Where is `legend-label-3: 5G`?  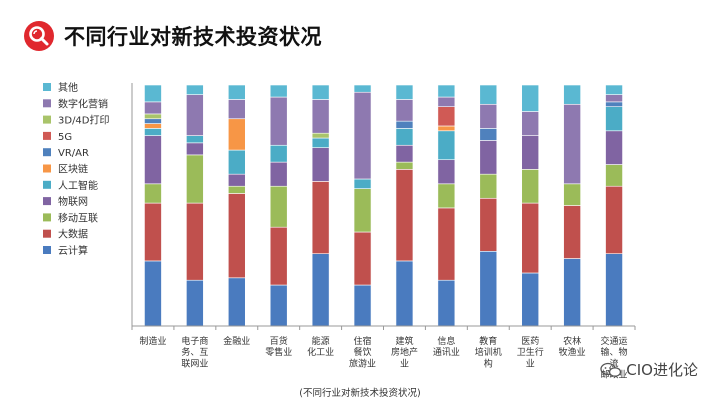 legend-label-3: 5G is located at coordinates (65, 137).